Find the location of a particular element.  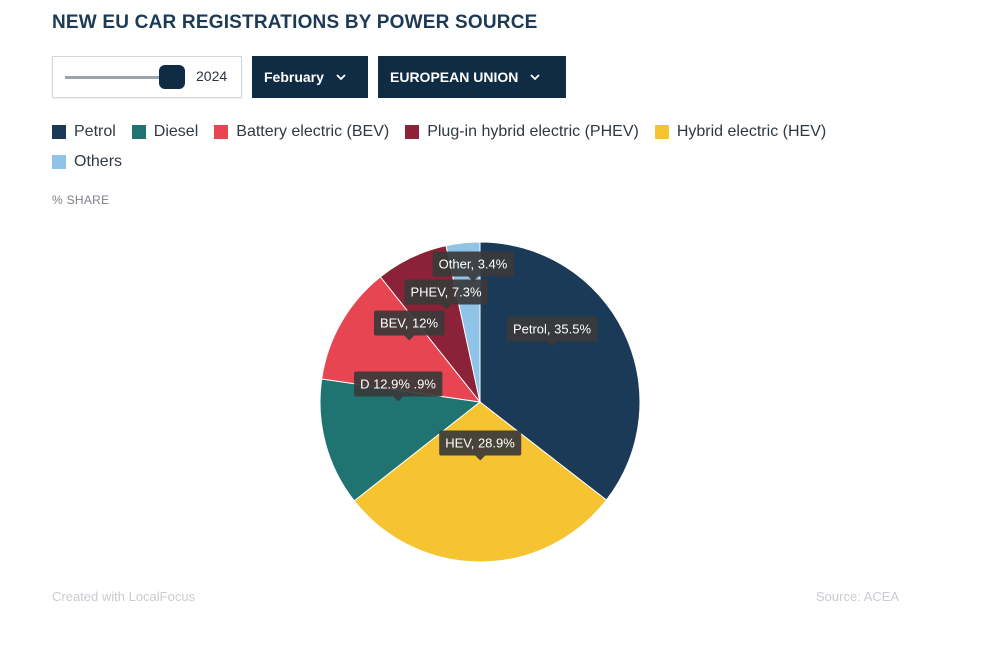

legend-label: Hybrid electric (HEV) is located at coordinates (751, 131).